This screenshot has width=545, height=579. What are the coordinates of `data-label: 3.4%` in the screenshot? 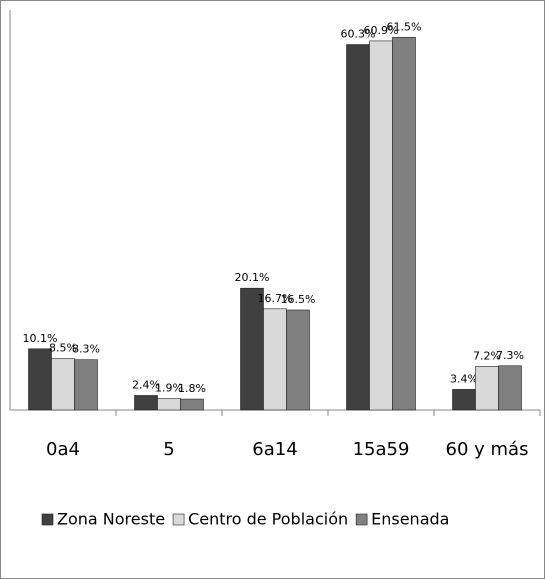 It's located at (464, 378).